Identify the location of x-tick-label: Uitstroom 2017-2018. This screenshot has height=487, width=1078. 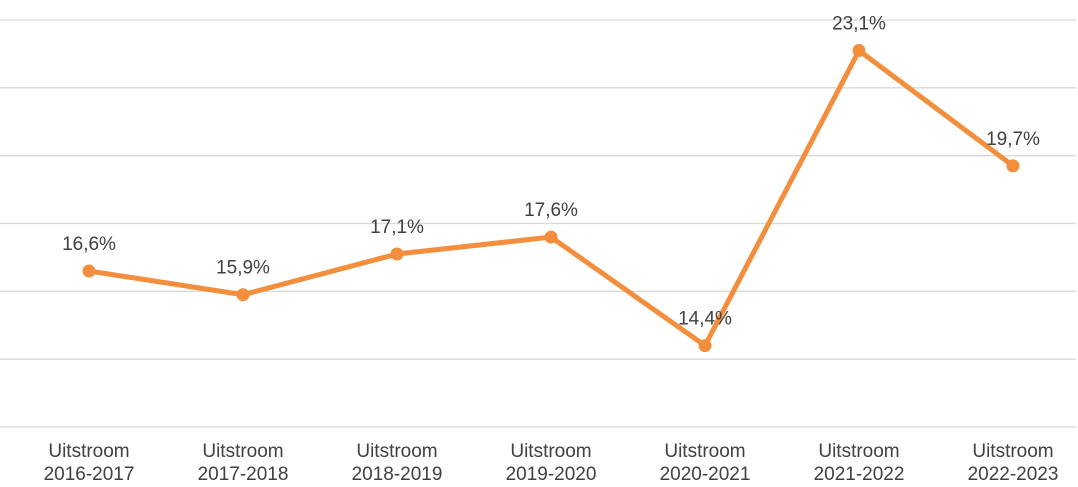
(243, 463).